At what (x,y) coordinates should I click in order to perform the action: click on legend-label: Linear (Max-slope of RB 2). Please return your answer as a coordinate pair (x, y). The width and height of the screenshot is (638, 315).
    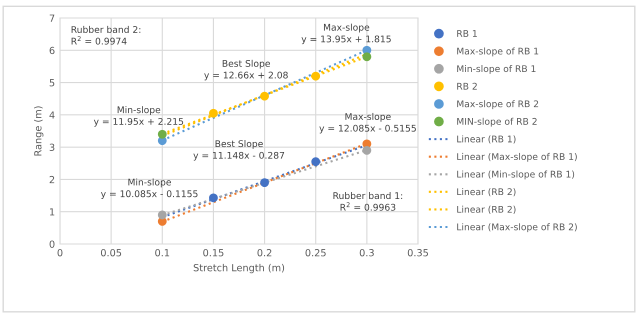
    Looking at the image, I should click on (517, 227).